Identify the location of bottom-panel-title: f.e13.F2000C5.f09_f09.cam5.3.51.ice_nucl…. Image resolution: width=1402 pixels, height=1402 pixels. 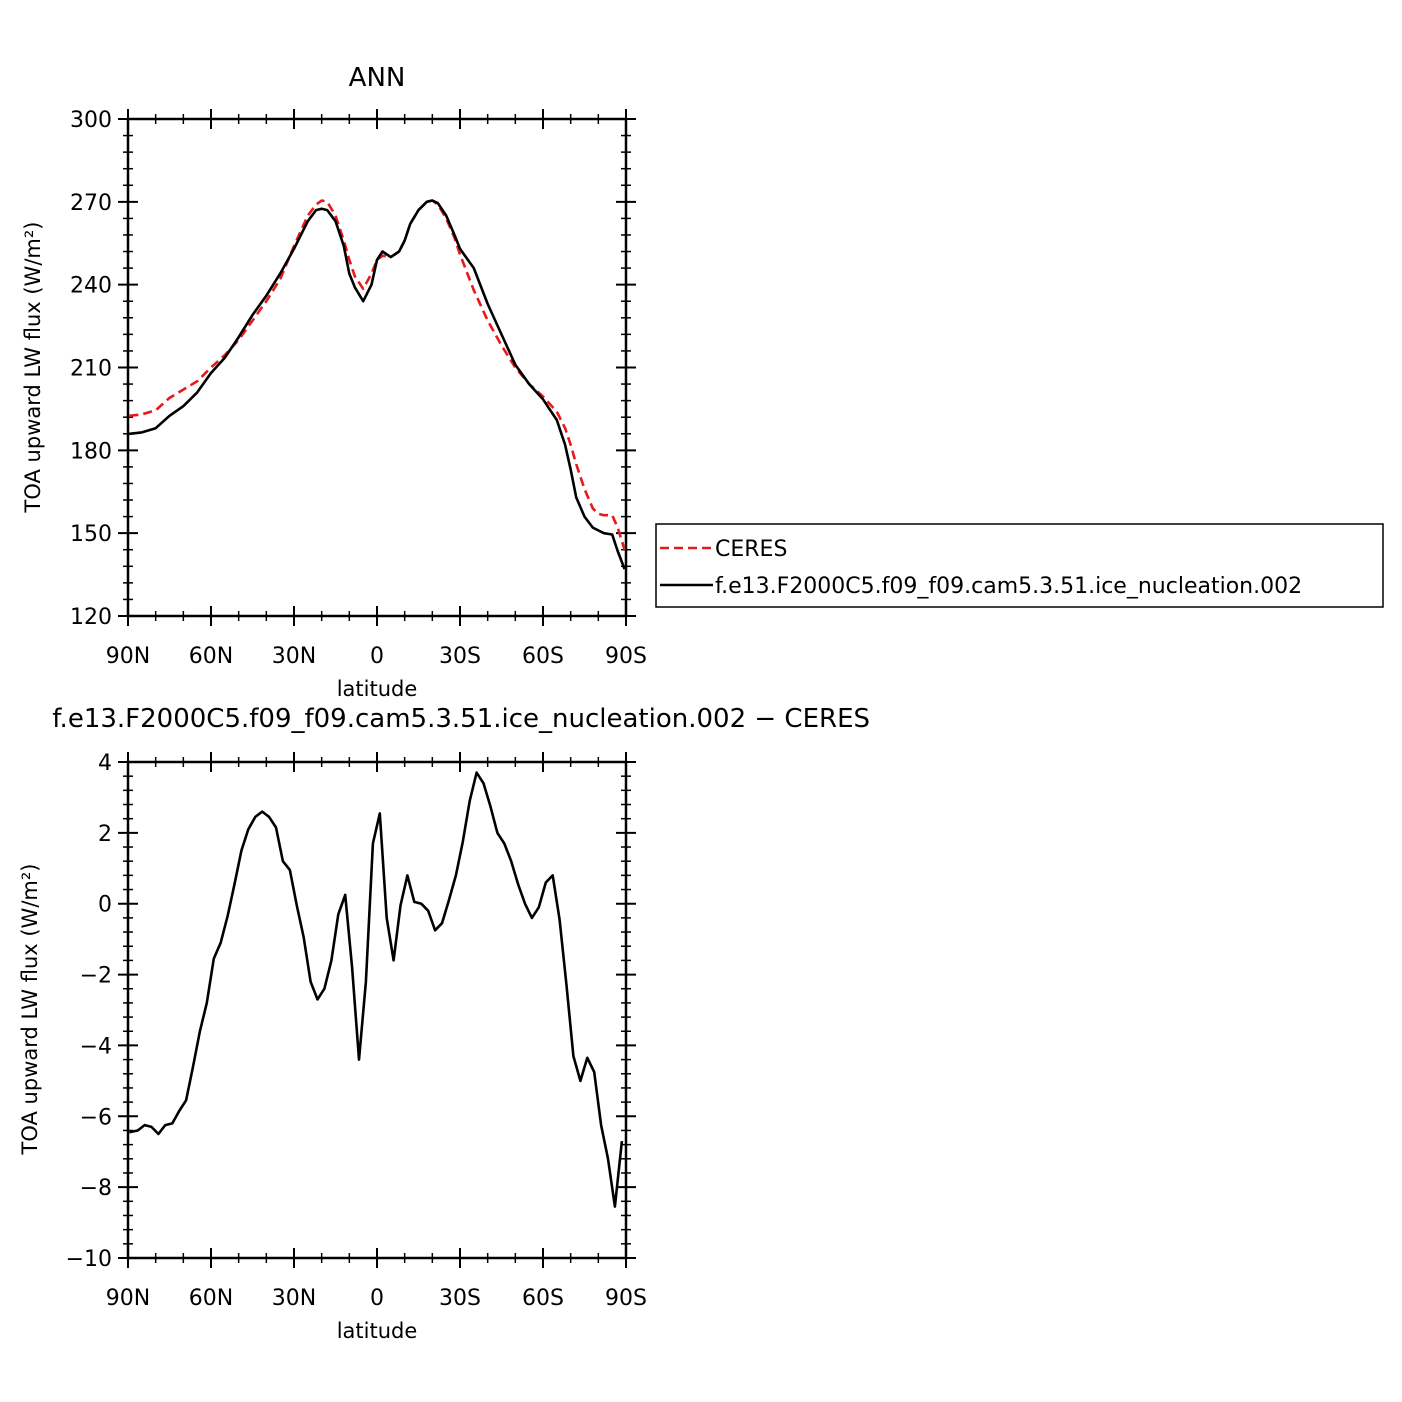
(461, 719).